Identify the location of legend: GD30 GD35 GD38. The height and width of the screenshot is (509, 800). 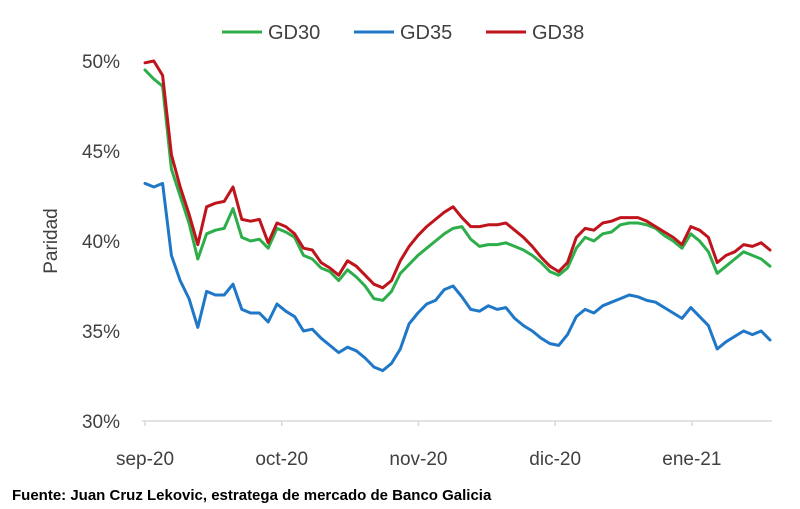
(403, 33).